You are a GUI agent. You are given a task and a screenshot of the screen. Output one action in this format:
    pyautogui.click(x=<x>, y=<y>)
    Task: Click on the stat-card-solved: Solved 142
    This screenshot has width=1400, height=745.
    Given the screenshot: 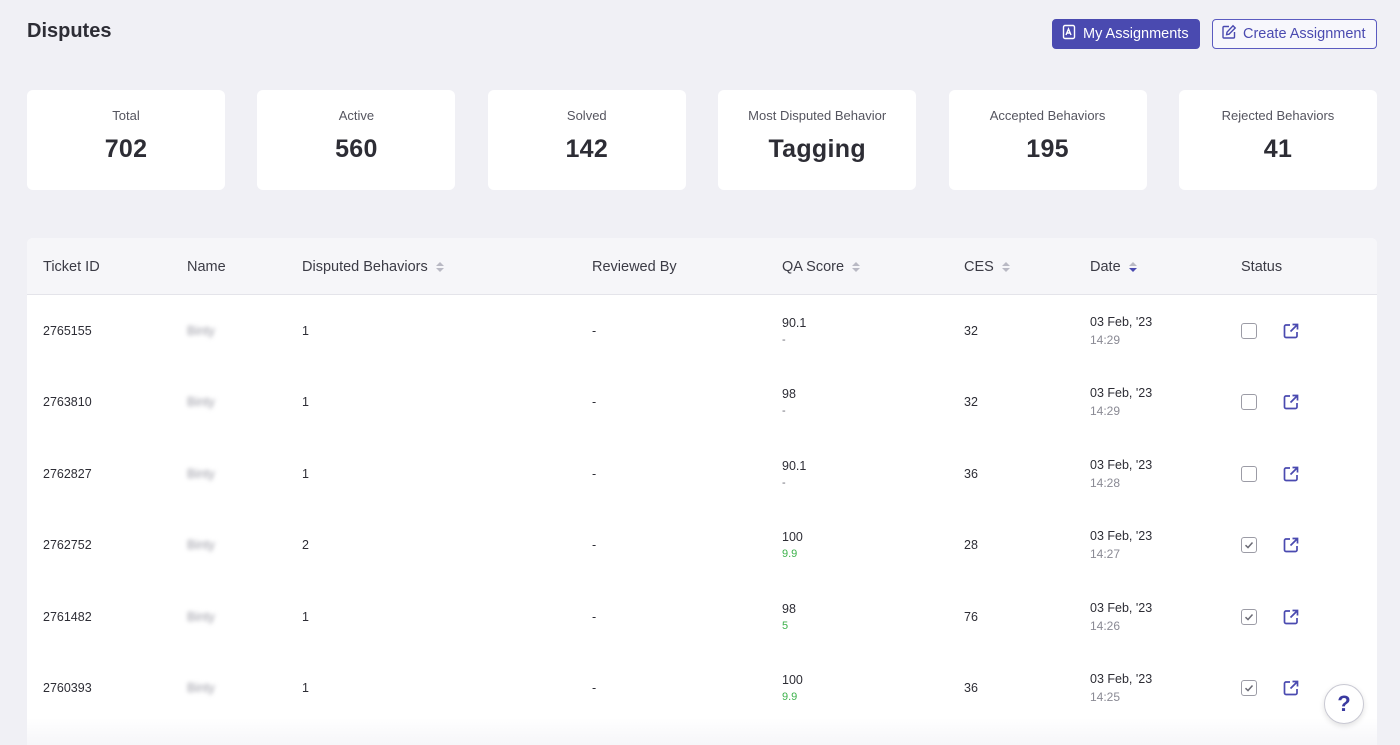 What is the action you would take?
    pyautogui.click(x=586, y=140)
    